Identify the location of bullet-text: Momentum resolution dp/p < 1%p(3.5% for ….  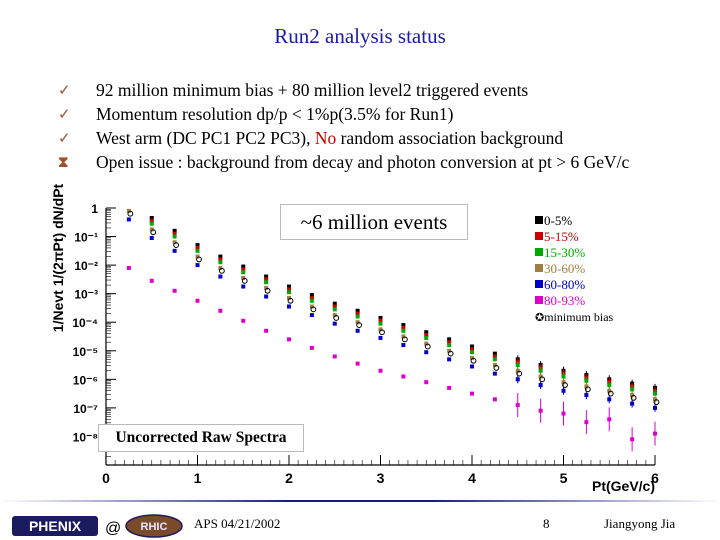
(275, 114).